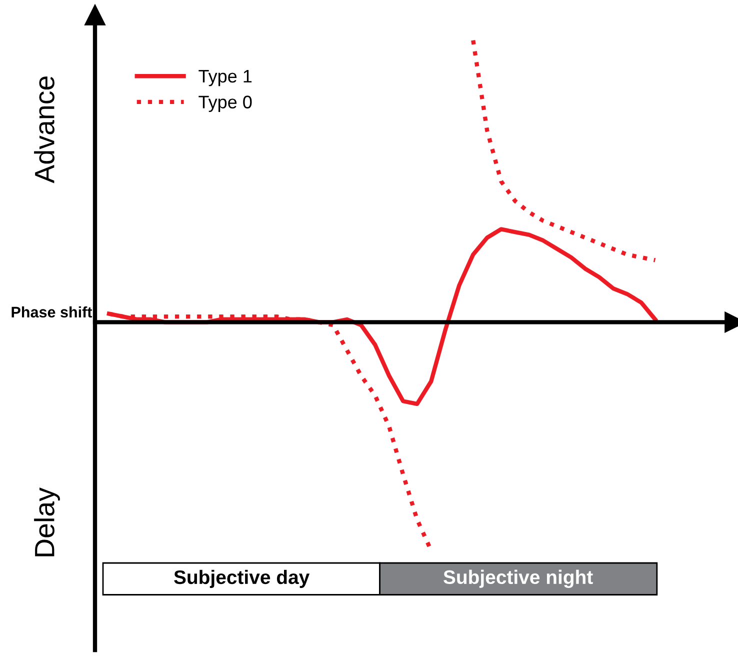 The height and width of the screenshot is (657, 738). Describe the element at coordinates (44, 130) in the screenshot. I see `text: Advance` at that location.